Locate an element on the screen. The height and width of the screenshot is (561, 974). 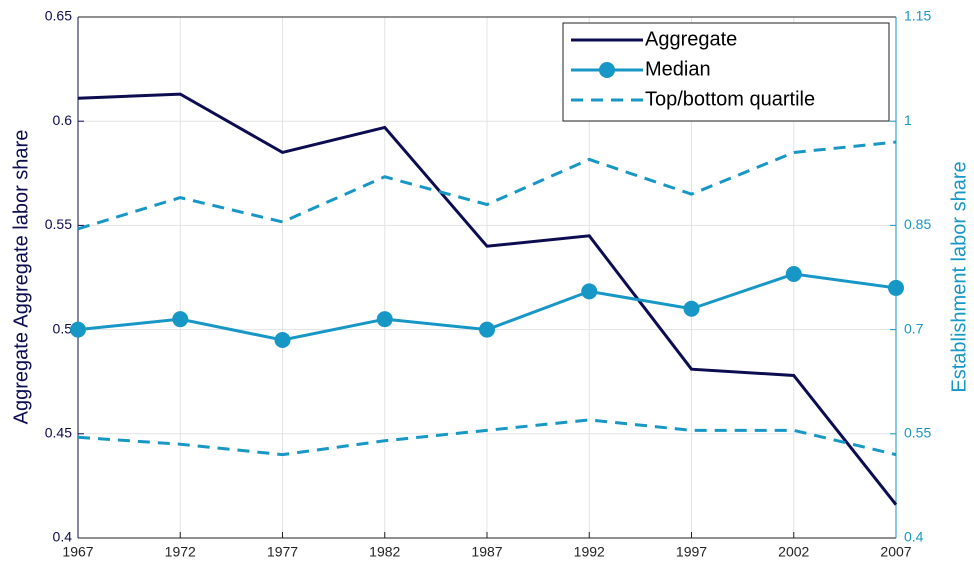
x-tick-label: 1982 is located at coordinates (384, 552).